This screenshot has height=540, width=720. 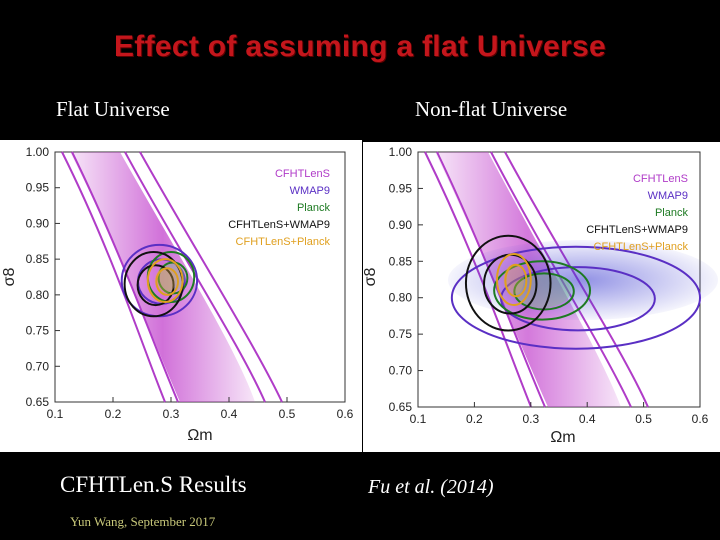 I want to click on cfhtlens-contour-outer-right, so click(x=211, y=277).